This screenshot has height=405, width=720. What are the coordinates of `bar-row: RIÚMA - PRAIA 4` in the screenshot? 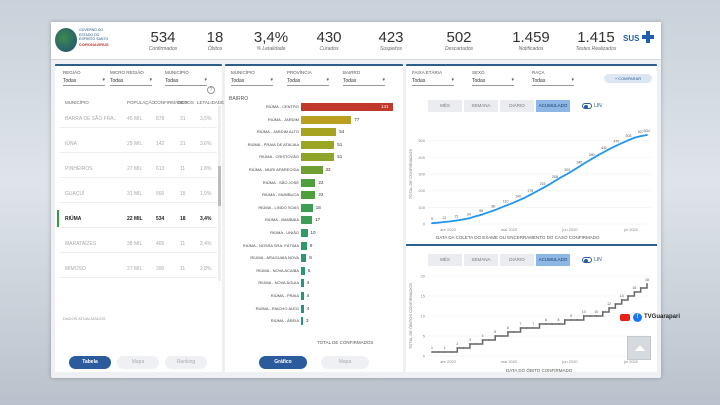 It's located at (302, 296).